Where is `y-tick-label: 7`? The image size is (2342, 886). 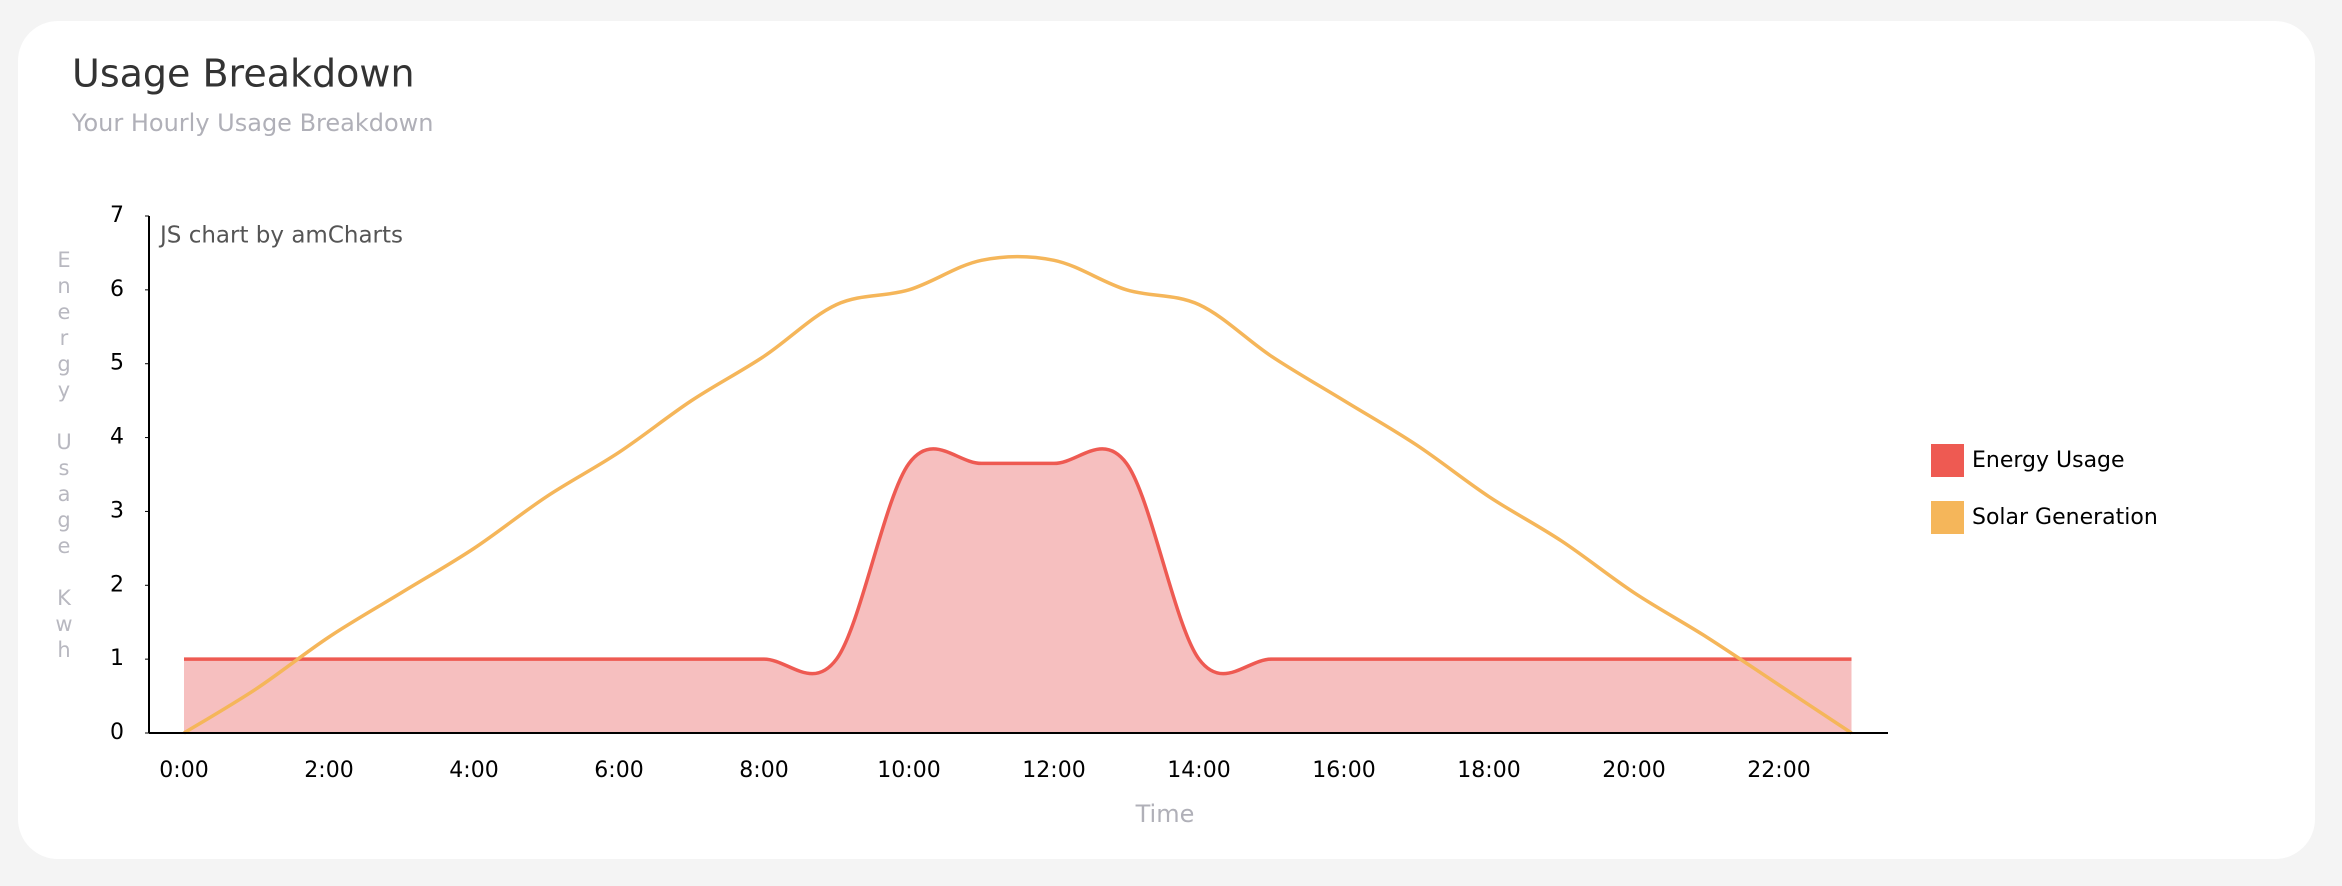
y-tick-label: 7 is located at coordinates (117, 215).